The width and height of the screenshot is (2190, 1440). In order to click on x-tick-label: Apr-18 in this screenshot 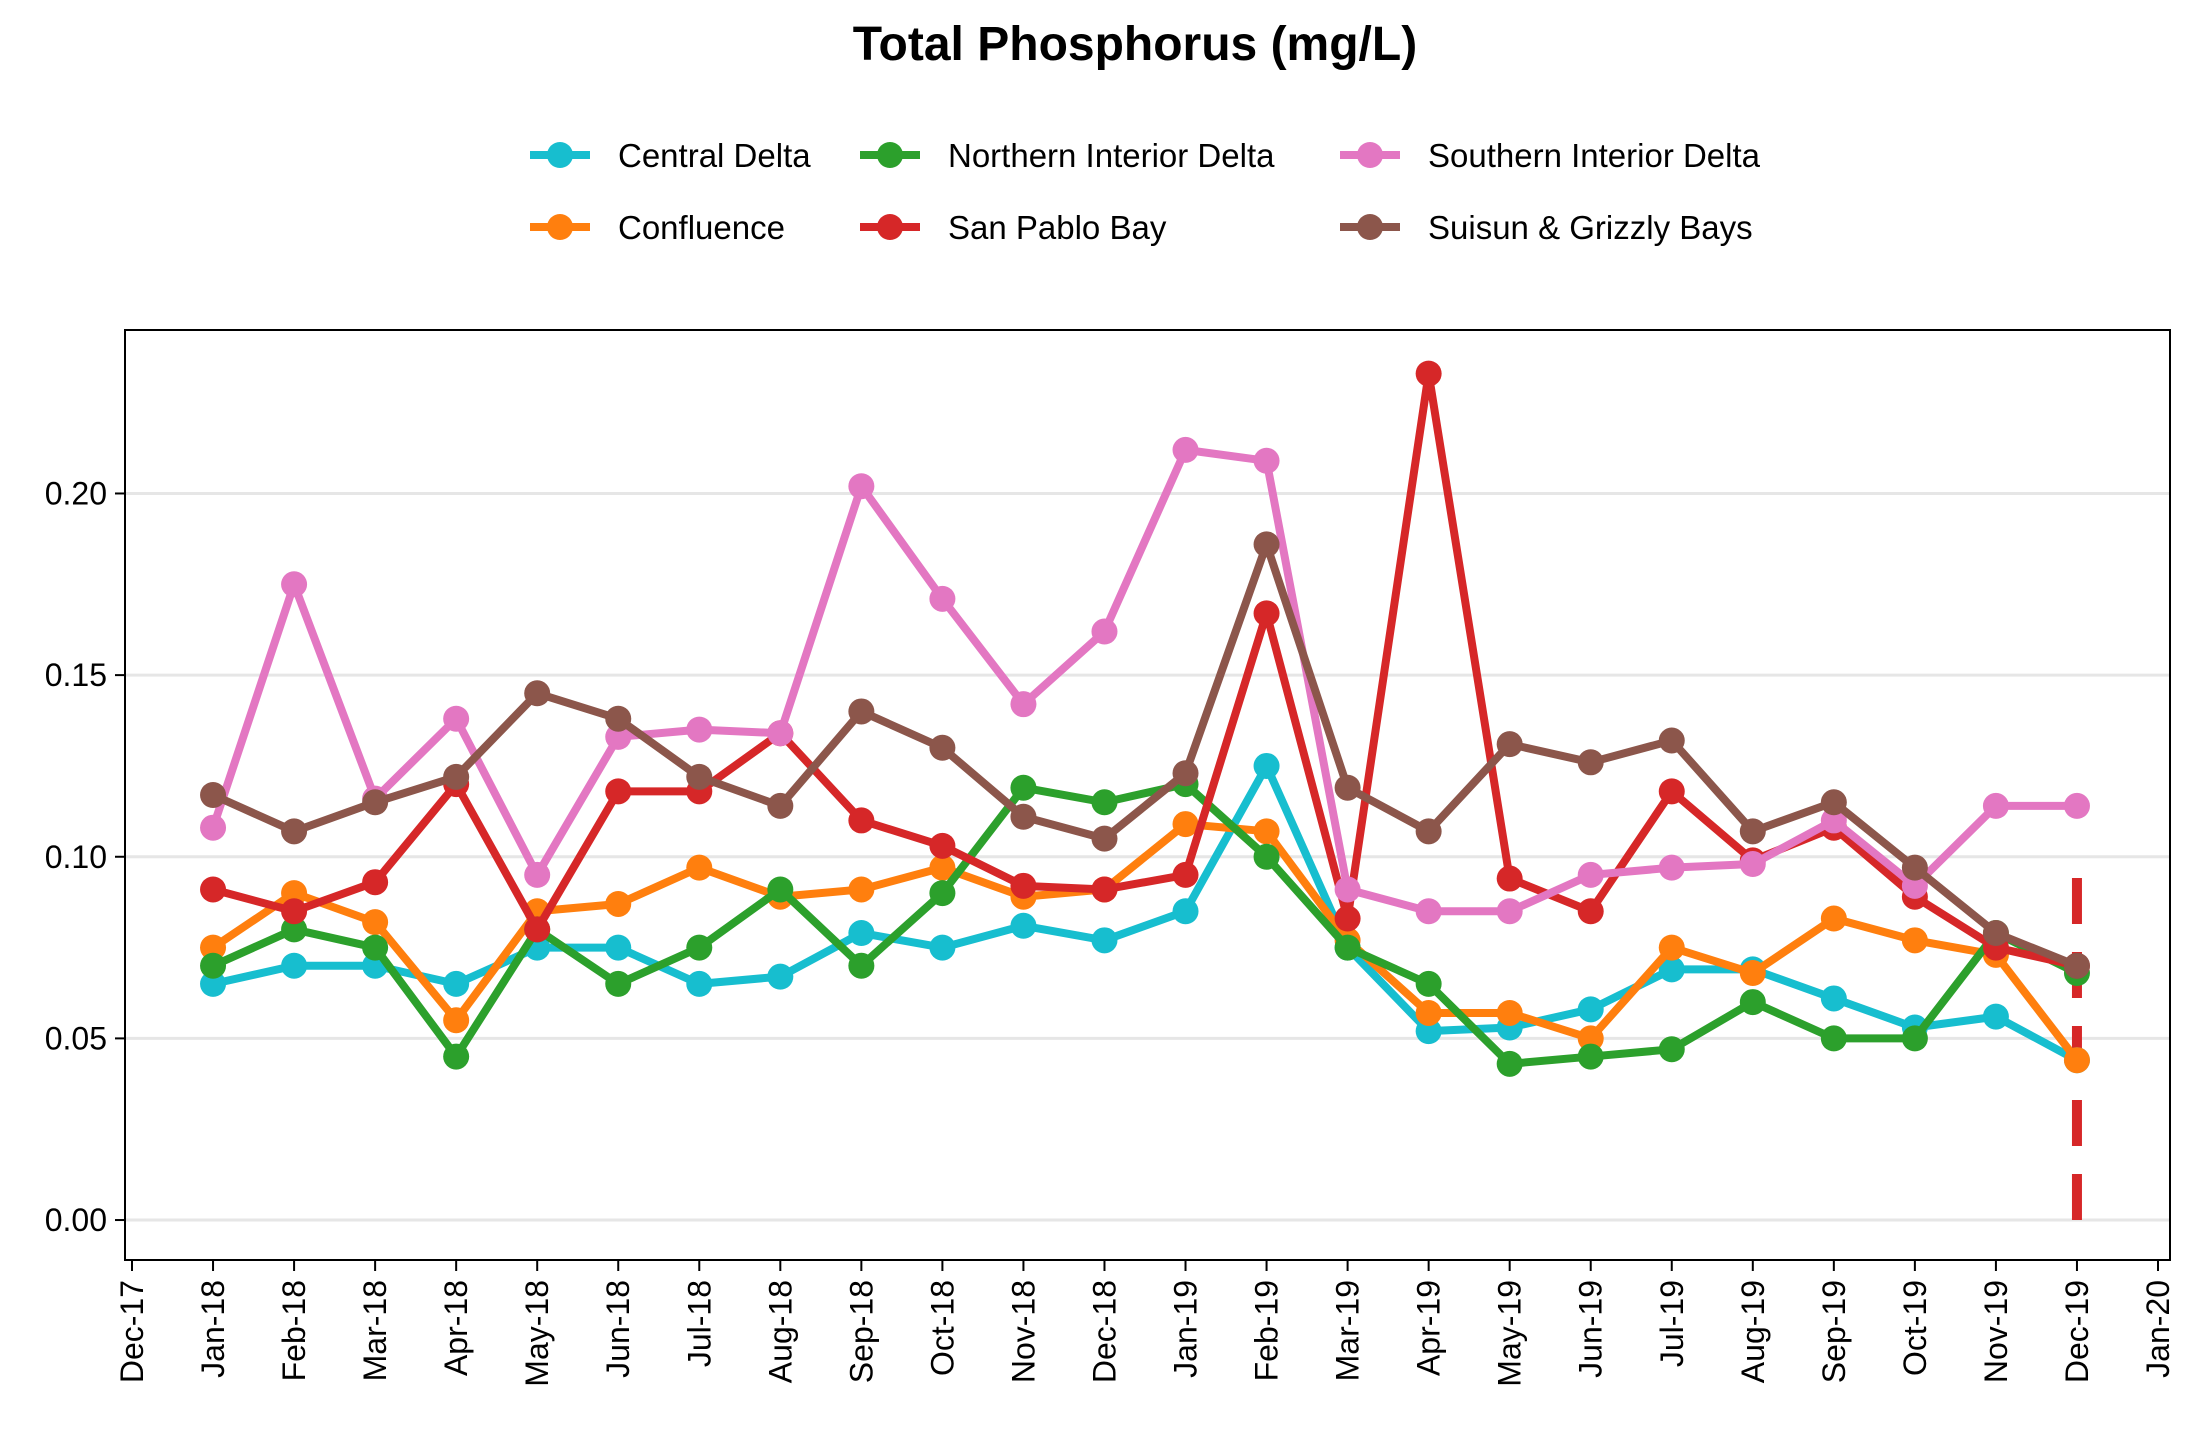, I will do `click(456, 1328)`.